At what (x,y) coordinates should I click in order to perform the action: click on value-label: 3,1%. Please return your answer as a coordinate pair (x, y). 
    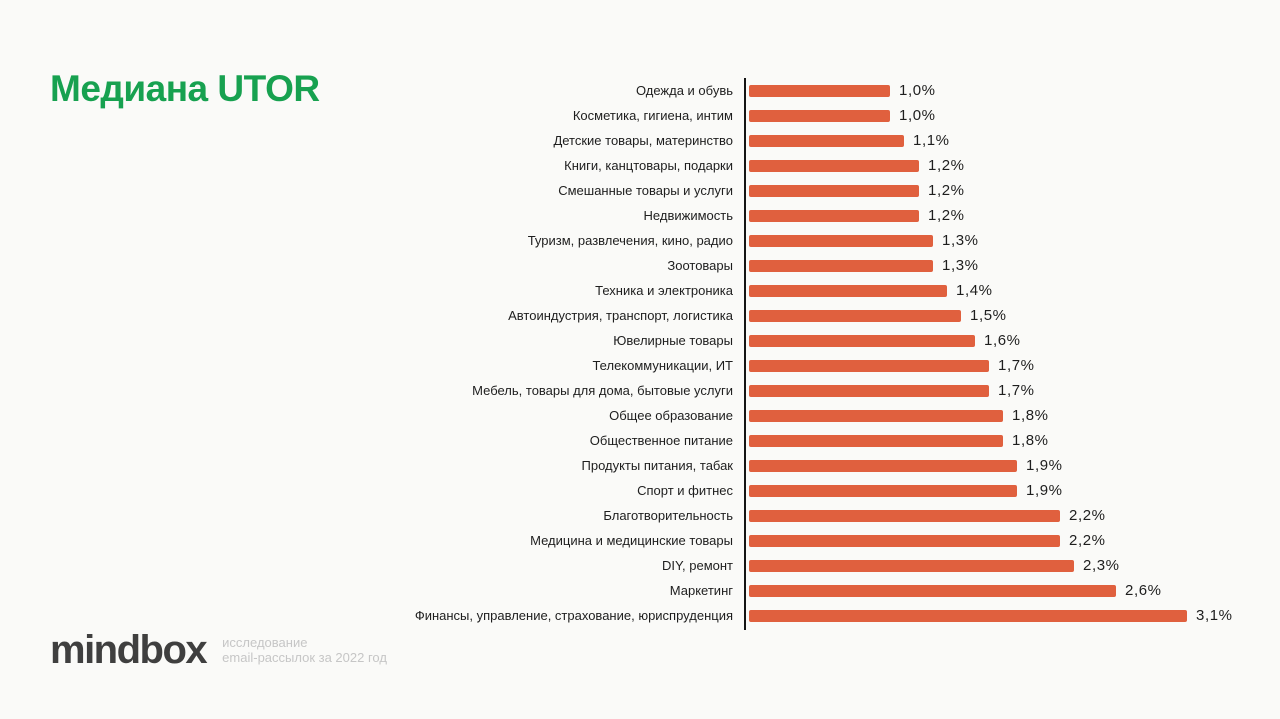
    Looking at the image, I should click on (1214, 615).